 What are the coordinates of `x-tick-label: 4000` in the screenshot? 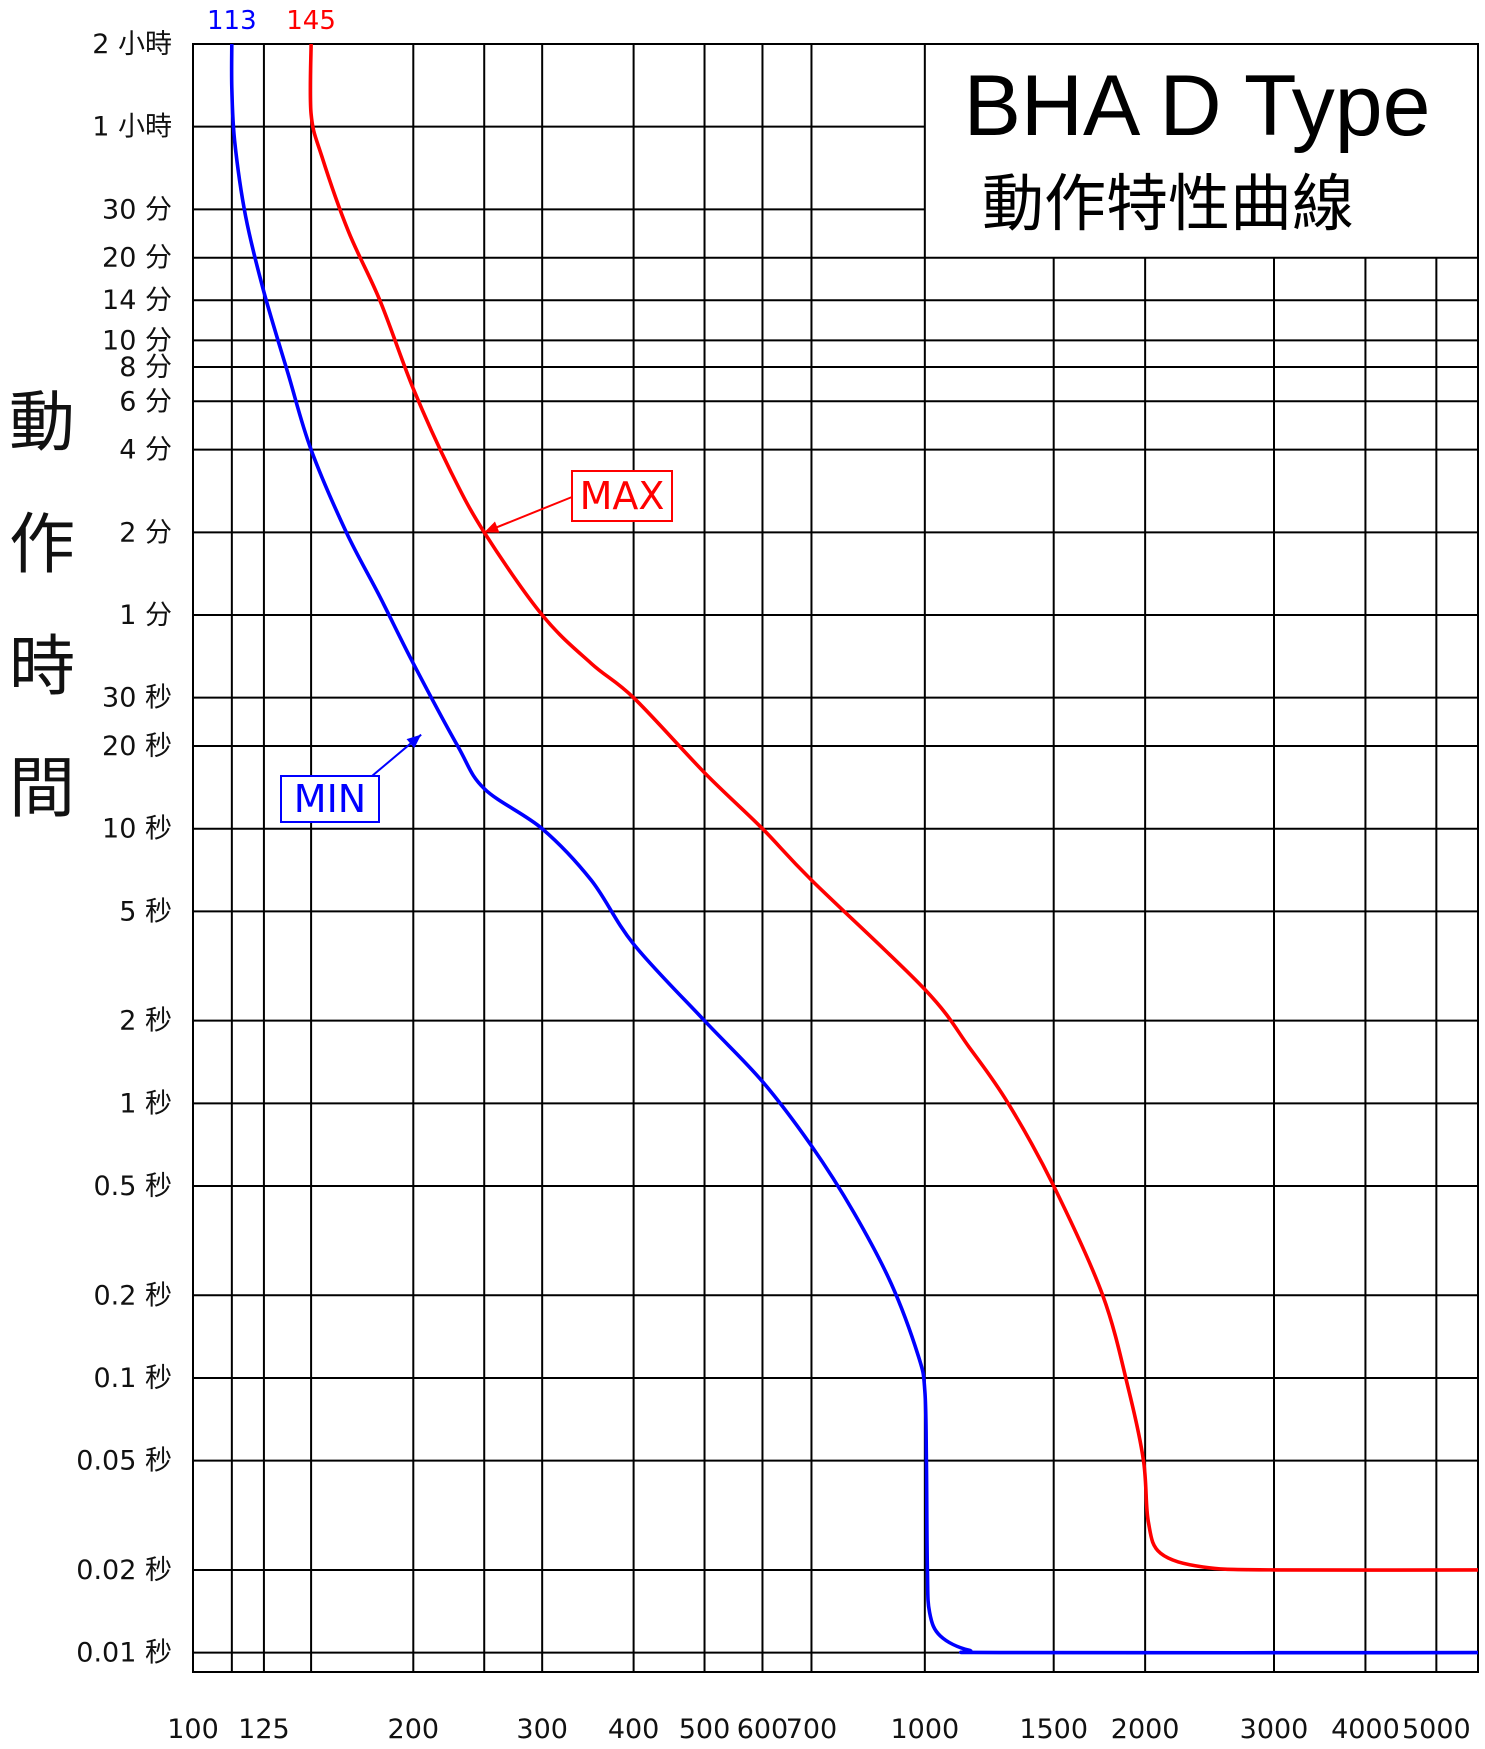 It's located at (1365, 1729).